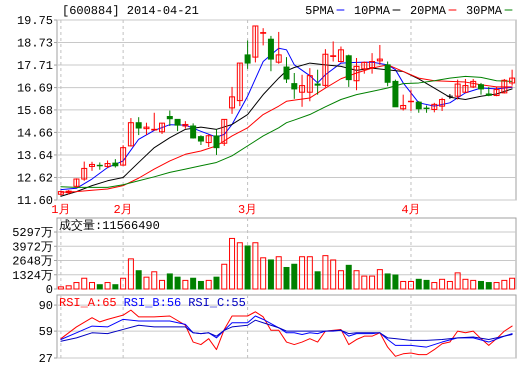 This screenshot has height=365, width=520. Describe the element at coordinates (428, 11) in the screenshot. I see `legend-label: 20PMA` at that location.